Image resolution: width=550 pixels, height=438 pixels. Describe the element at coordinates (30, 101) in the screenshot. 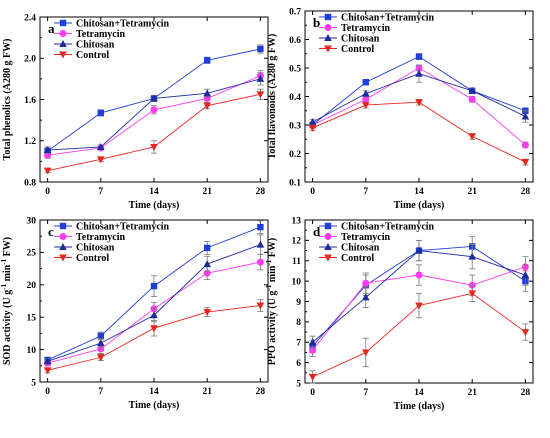

I see `y-tick-label: 1.6` at that location.